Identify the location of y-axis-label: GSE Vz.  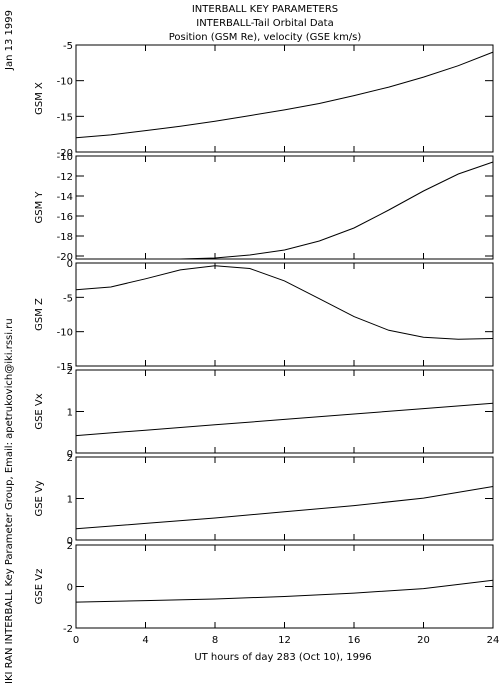
(39, 587).